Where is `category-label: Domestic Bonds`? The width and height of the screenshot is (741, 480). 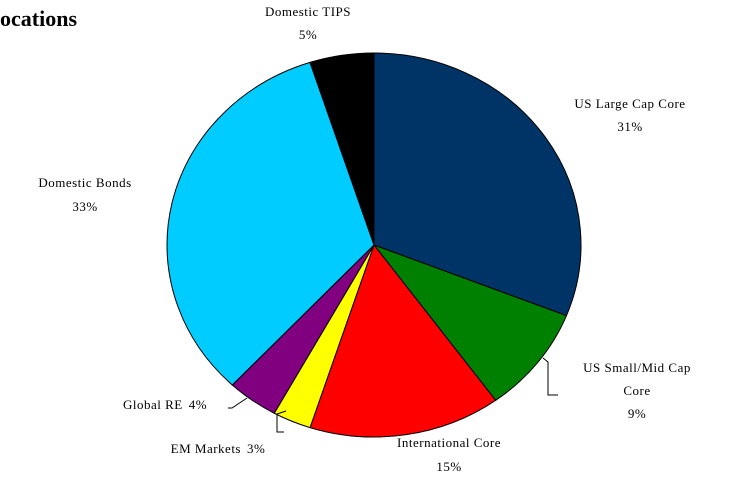
category-label: Domestic Bonds is located at coordinates (84, 182).